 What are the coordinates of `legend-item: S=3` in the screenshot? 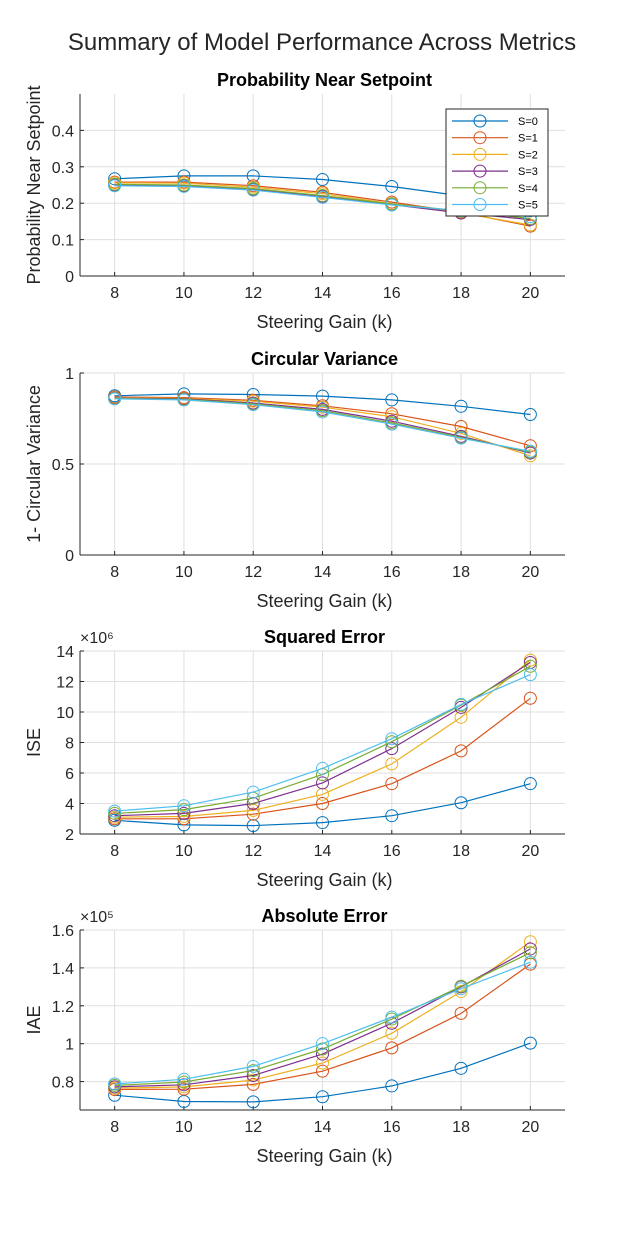 It's located at (495, 171).